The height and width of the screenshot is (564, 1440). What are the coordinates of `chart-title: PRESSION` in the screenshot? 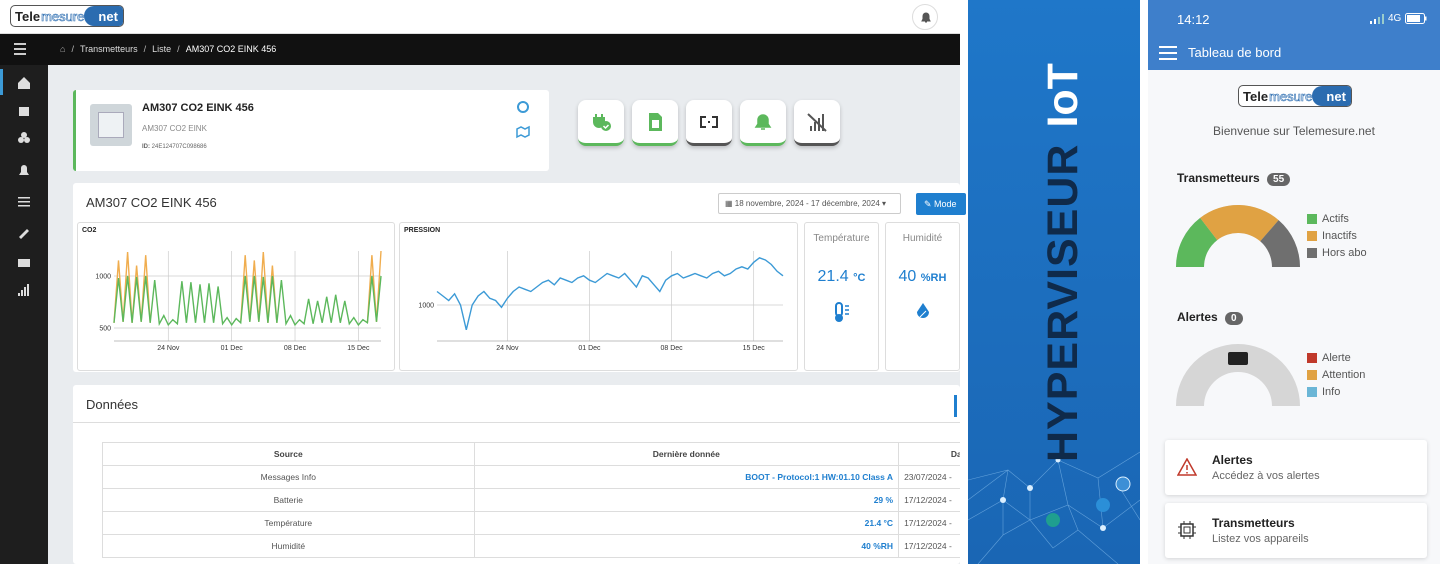 It's located at (422, 230).